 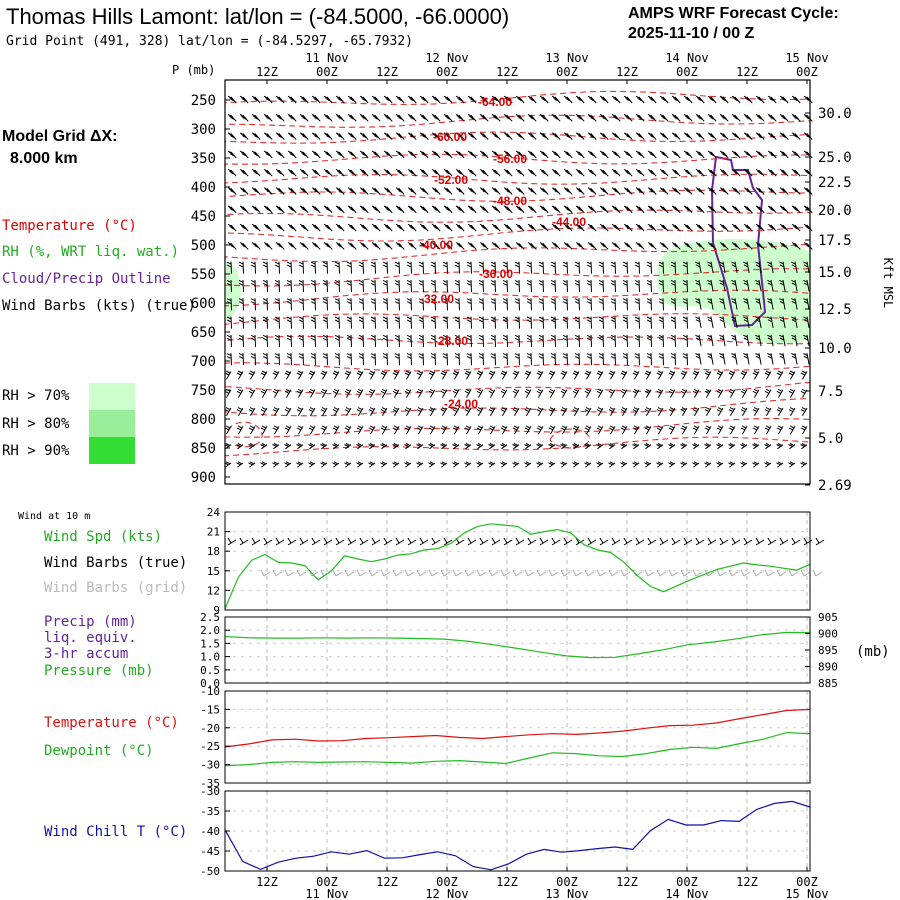 I want to click on precip-axis: 2.52.01.51.00.50.0, so click(x=215, y=650).